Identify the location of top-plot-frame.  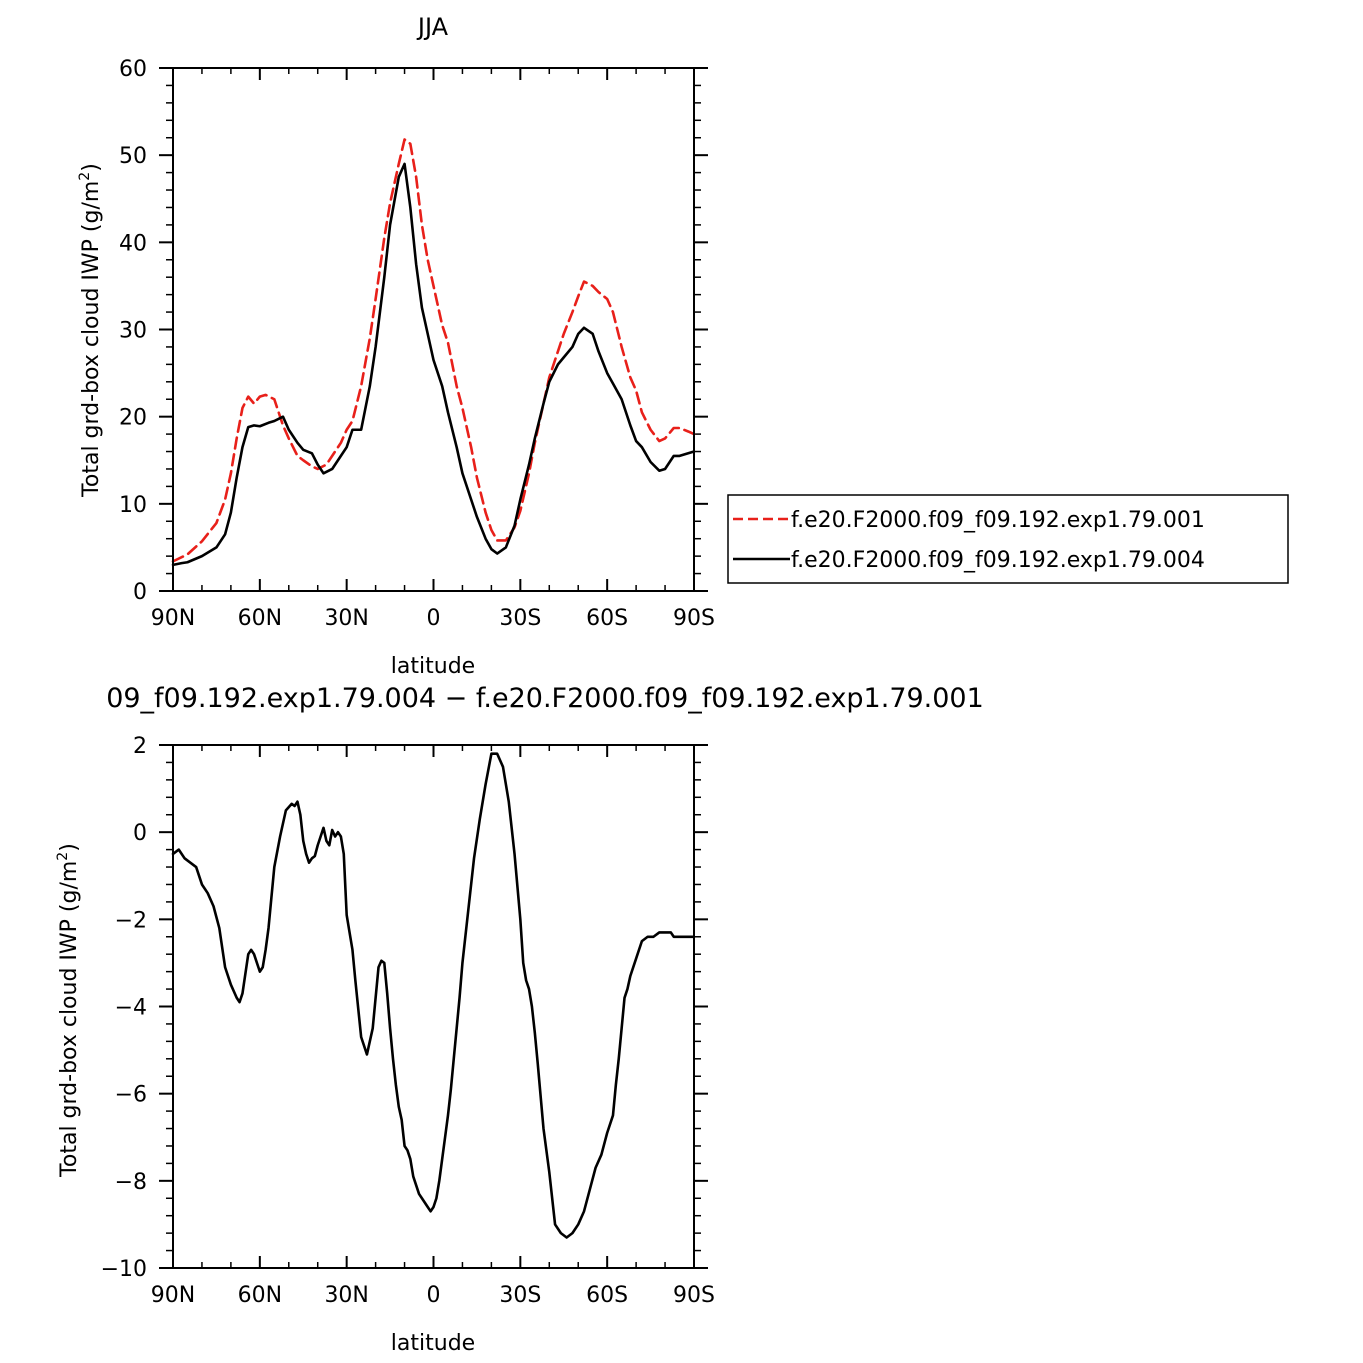
(433, 329).